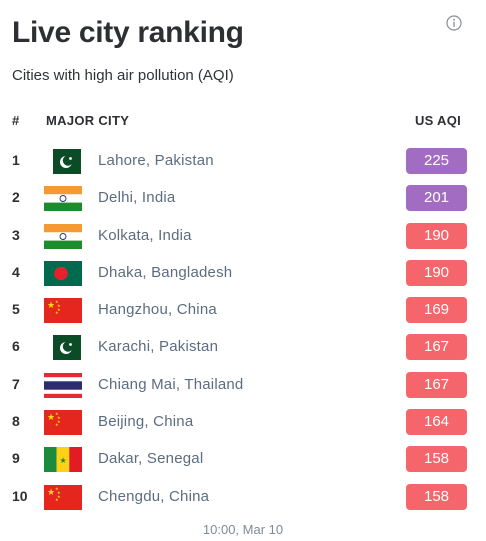 This screenshot has height=541, width=486. I want to click on senegal-flag-icon: ★, so click(63, 460).